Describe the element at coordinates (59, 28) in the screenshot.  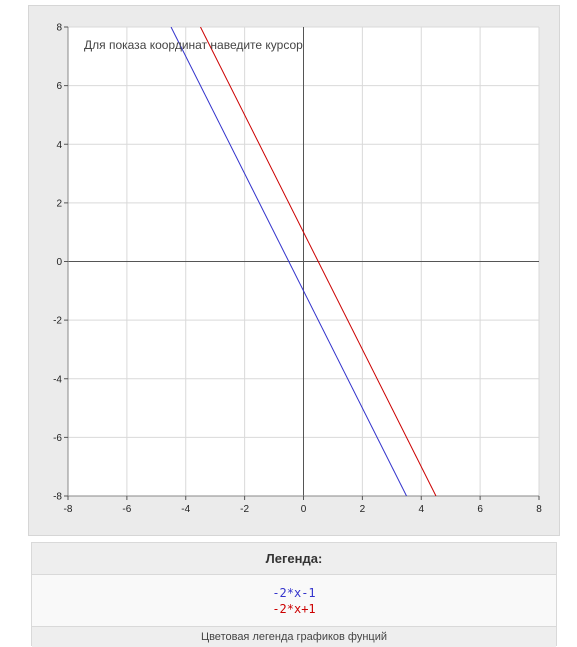
I see `y-tick-label: 8` at that location.